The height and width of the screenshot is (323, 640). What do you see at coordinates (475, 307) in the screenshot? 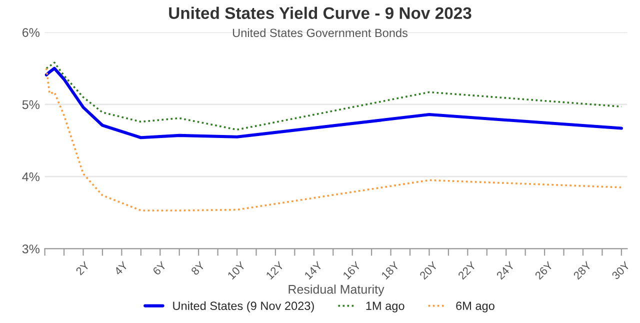
I see `legend-label: 6M ago` at bounding box center [475, 307].